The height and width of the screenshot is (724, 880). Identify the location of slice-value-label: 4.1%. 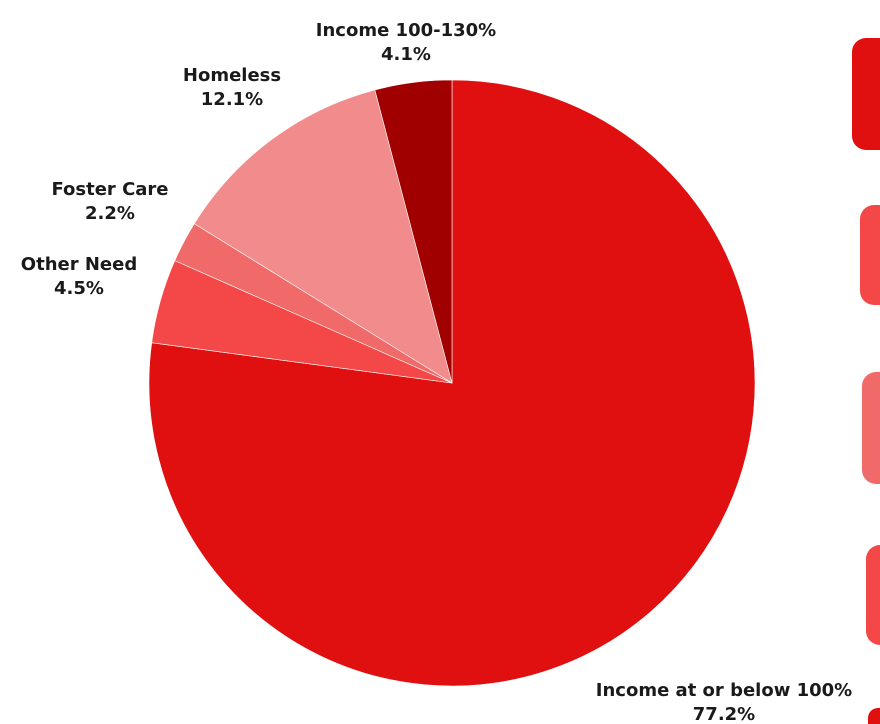
(406, 54).